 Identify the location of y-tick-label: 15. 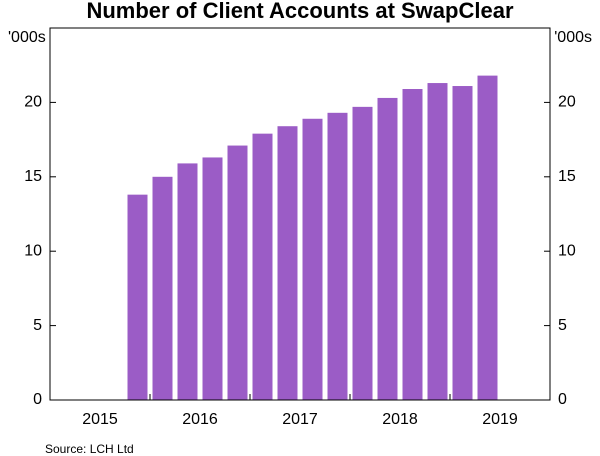
(33, 176).